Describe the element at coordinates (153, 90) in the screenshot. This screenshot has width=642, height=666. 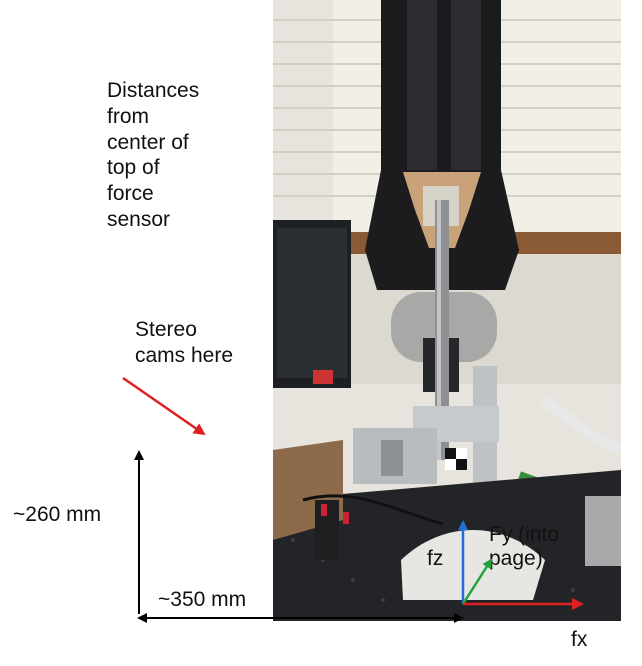
I see `distances-note-line-1: Distances` at that location.